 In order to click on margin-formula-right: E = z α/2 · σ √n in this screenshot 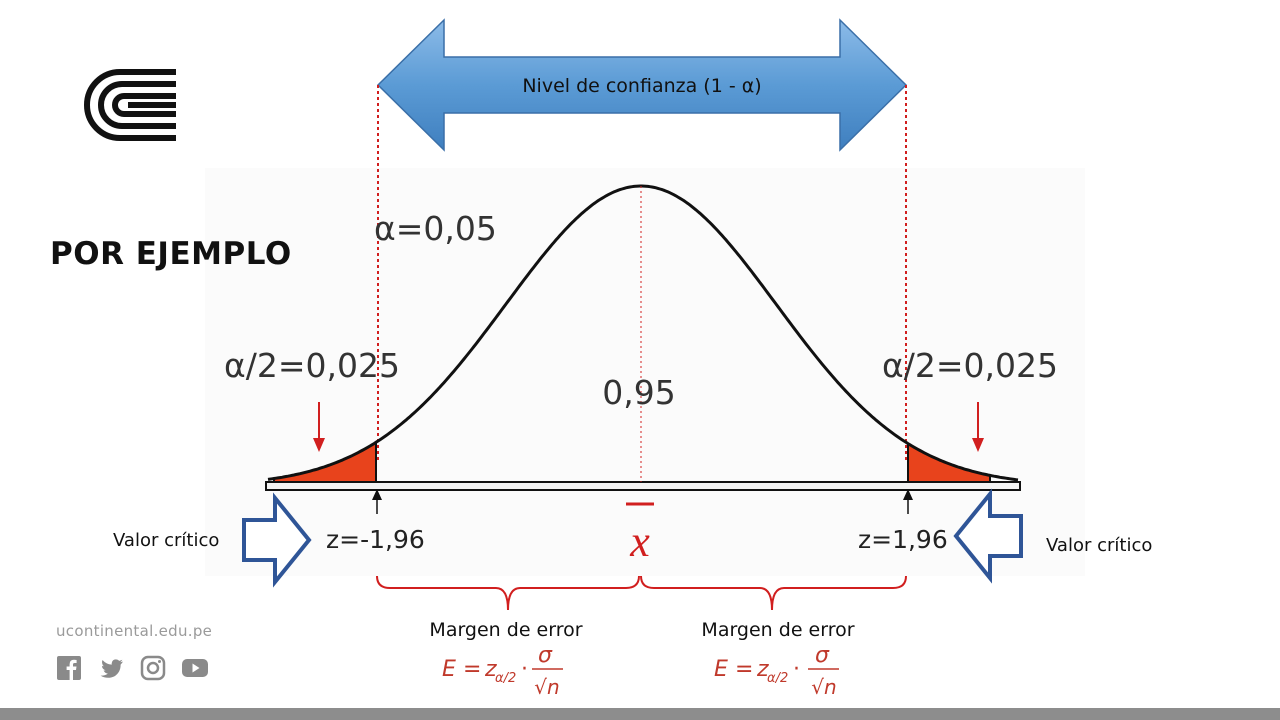, I will do `click(776, 671)`.